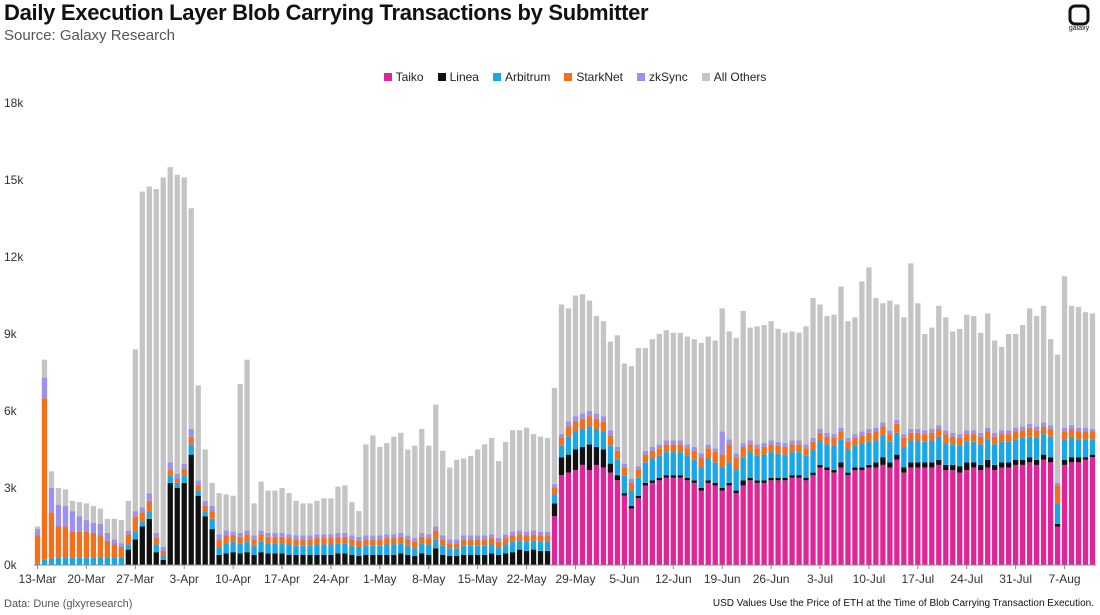 Image resolution: width=1100 pixels, height=615 pixels. I want to click on x-tick-label: 13-Mar, so click(37, 579).